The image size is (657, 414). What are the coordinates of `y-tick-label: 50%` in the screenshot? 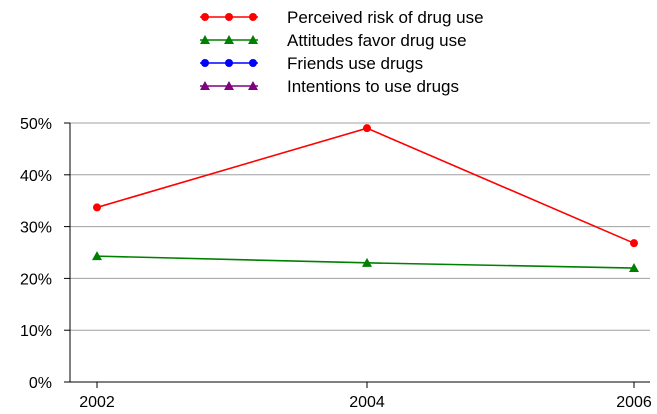 It's located at (36, 124).